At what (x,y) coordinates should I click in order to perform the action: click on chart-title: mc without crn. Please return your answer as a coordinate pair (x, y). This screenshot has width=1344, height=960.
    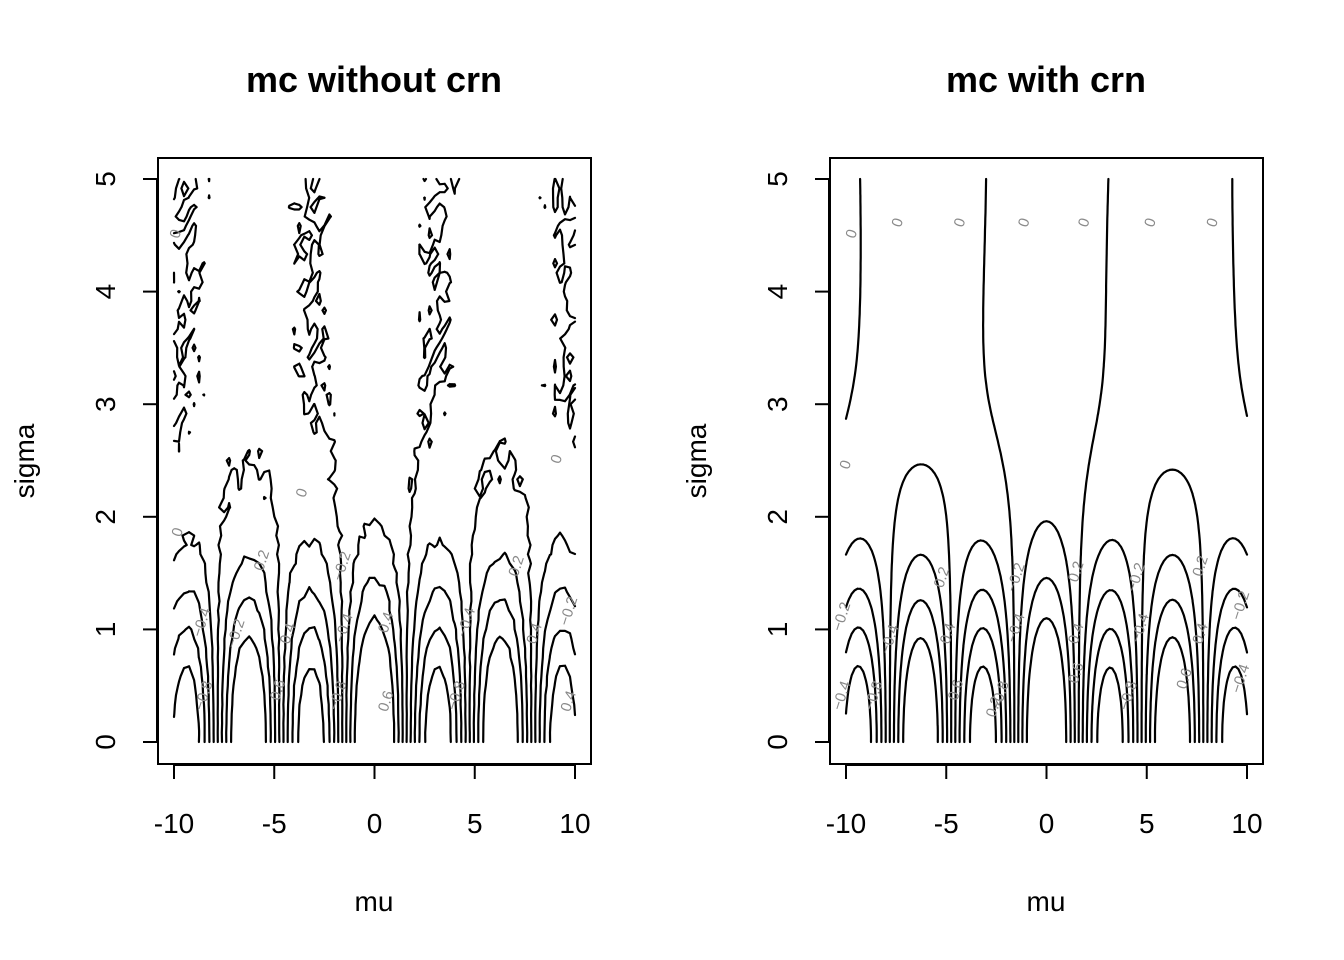
    Looking at the image, I should click on (374, 79).